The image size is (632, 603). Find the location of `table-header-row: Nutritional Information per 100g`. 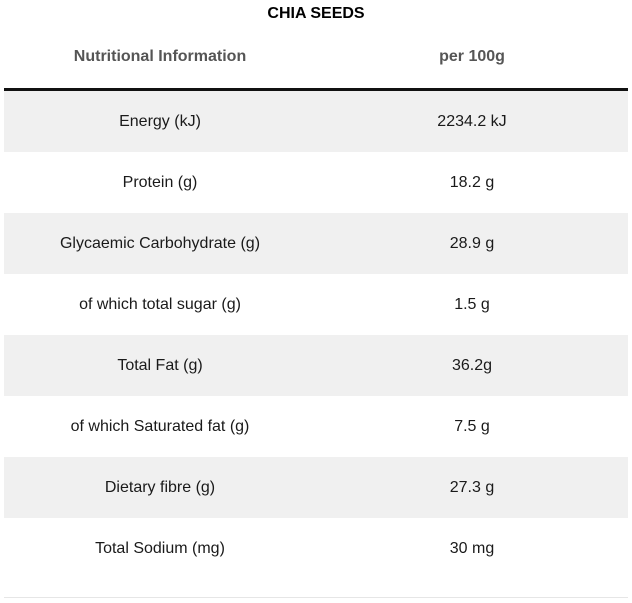

table-header-row: Nutritional Information per 100g is located at coordinates (316, 59).